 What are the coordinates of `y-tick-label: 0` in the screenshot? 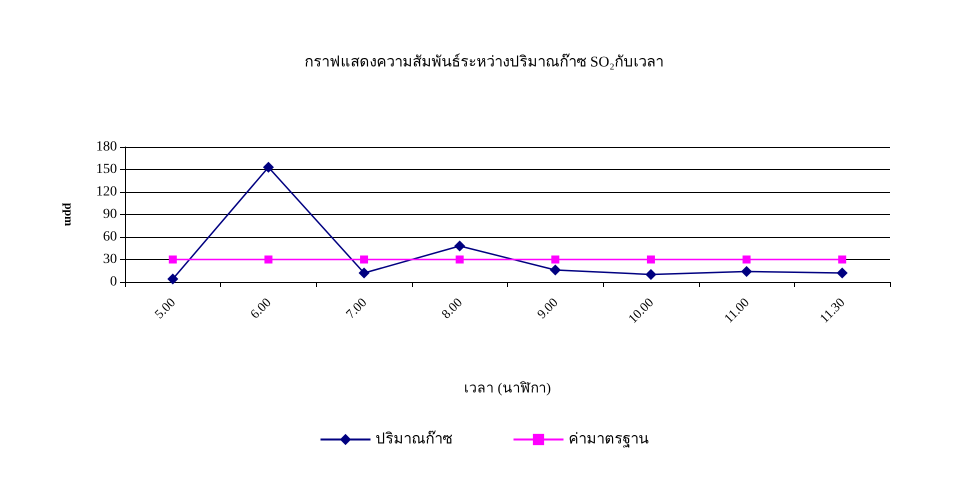 It's located at (113, 282).